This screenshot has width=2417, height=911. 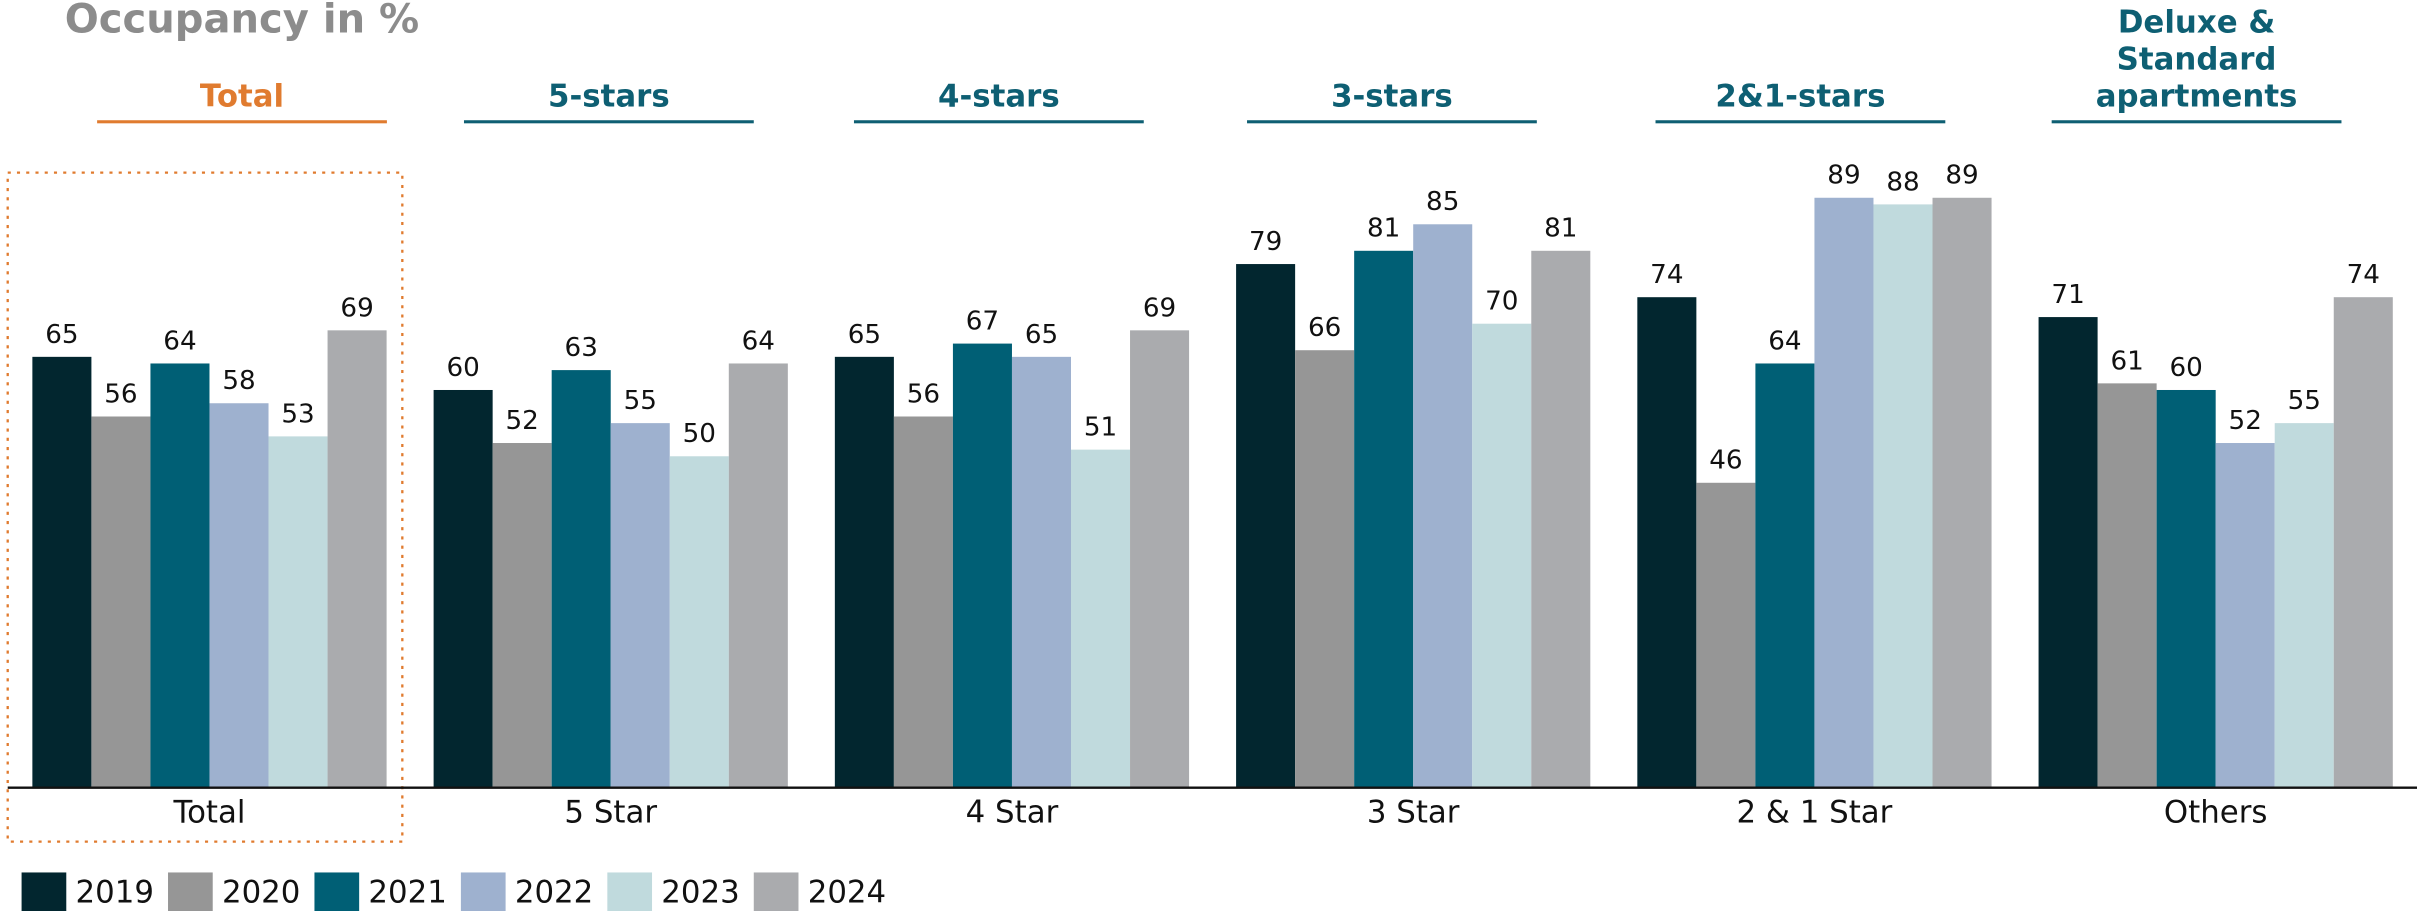 I want to click on chart-title: Occupancy in %, so click(x=242, y=21).